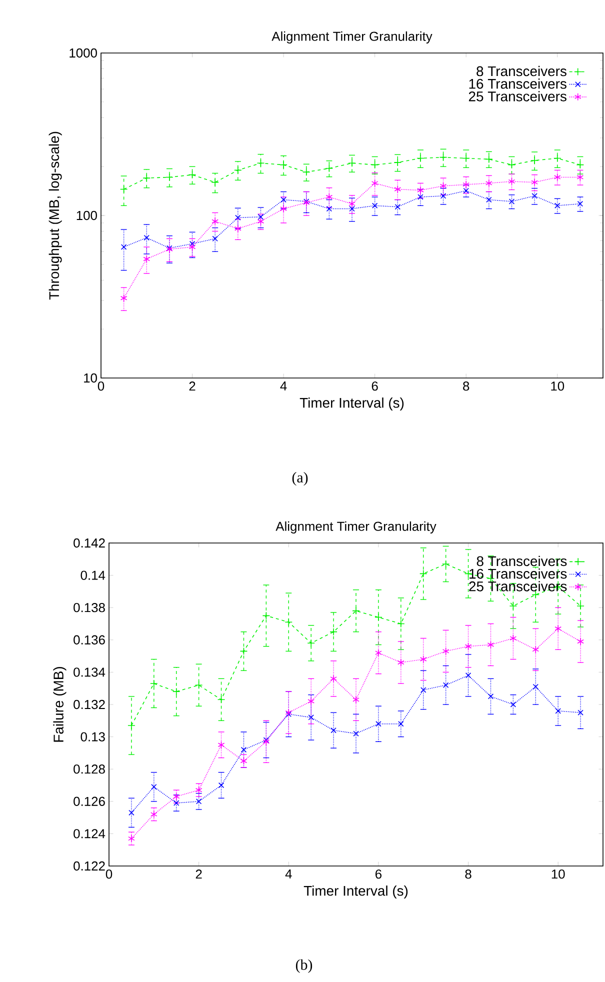 This screenshot has height=982, width=605. Describe the element at coordinates (90, 833) in the screenshot. I see `y-tick-label: 0.124` at that location.